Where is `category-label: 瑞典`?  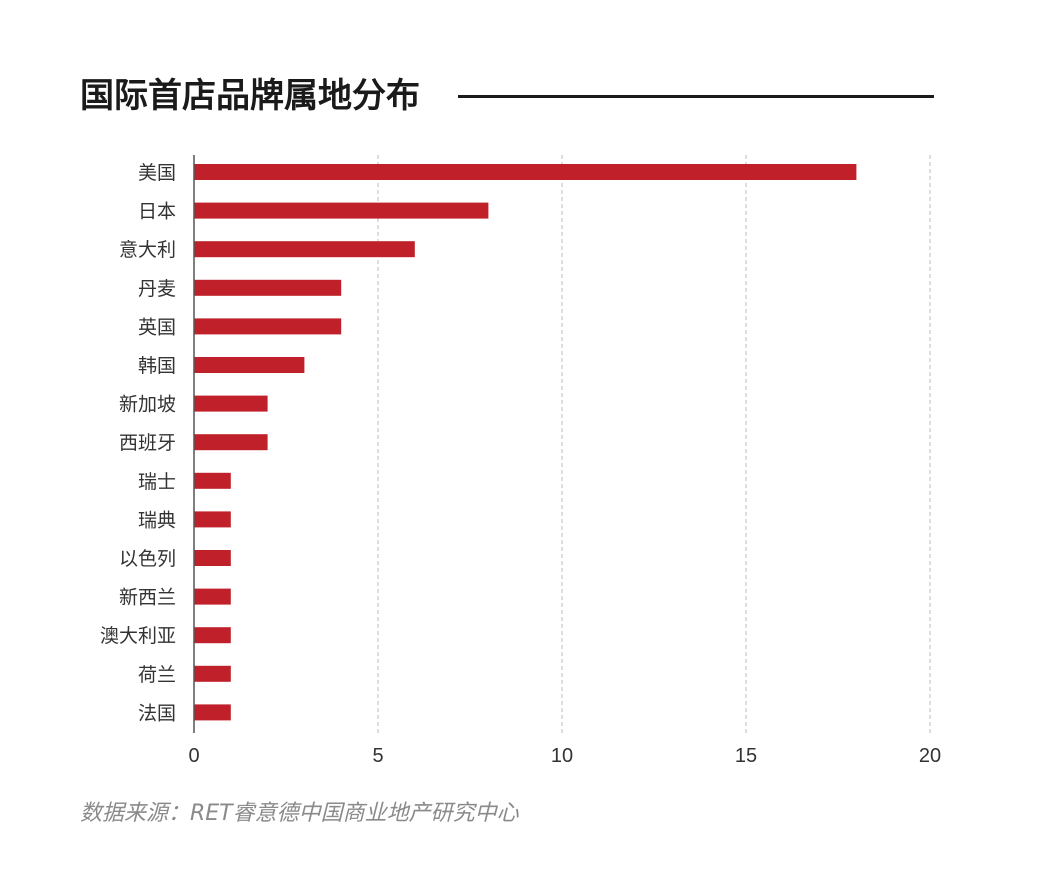
category-label: 瑞典 is located at coordinates (157, 520).